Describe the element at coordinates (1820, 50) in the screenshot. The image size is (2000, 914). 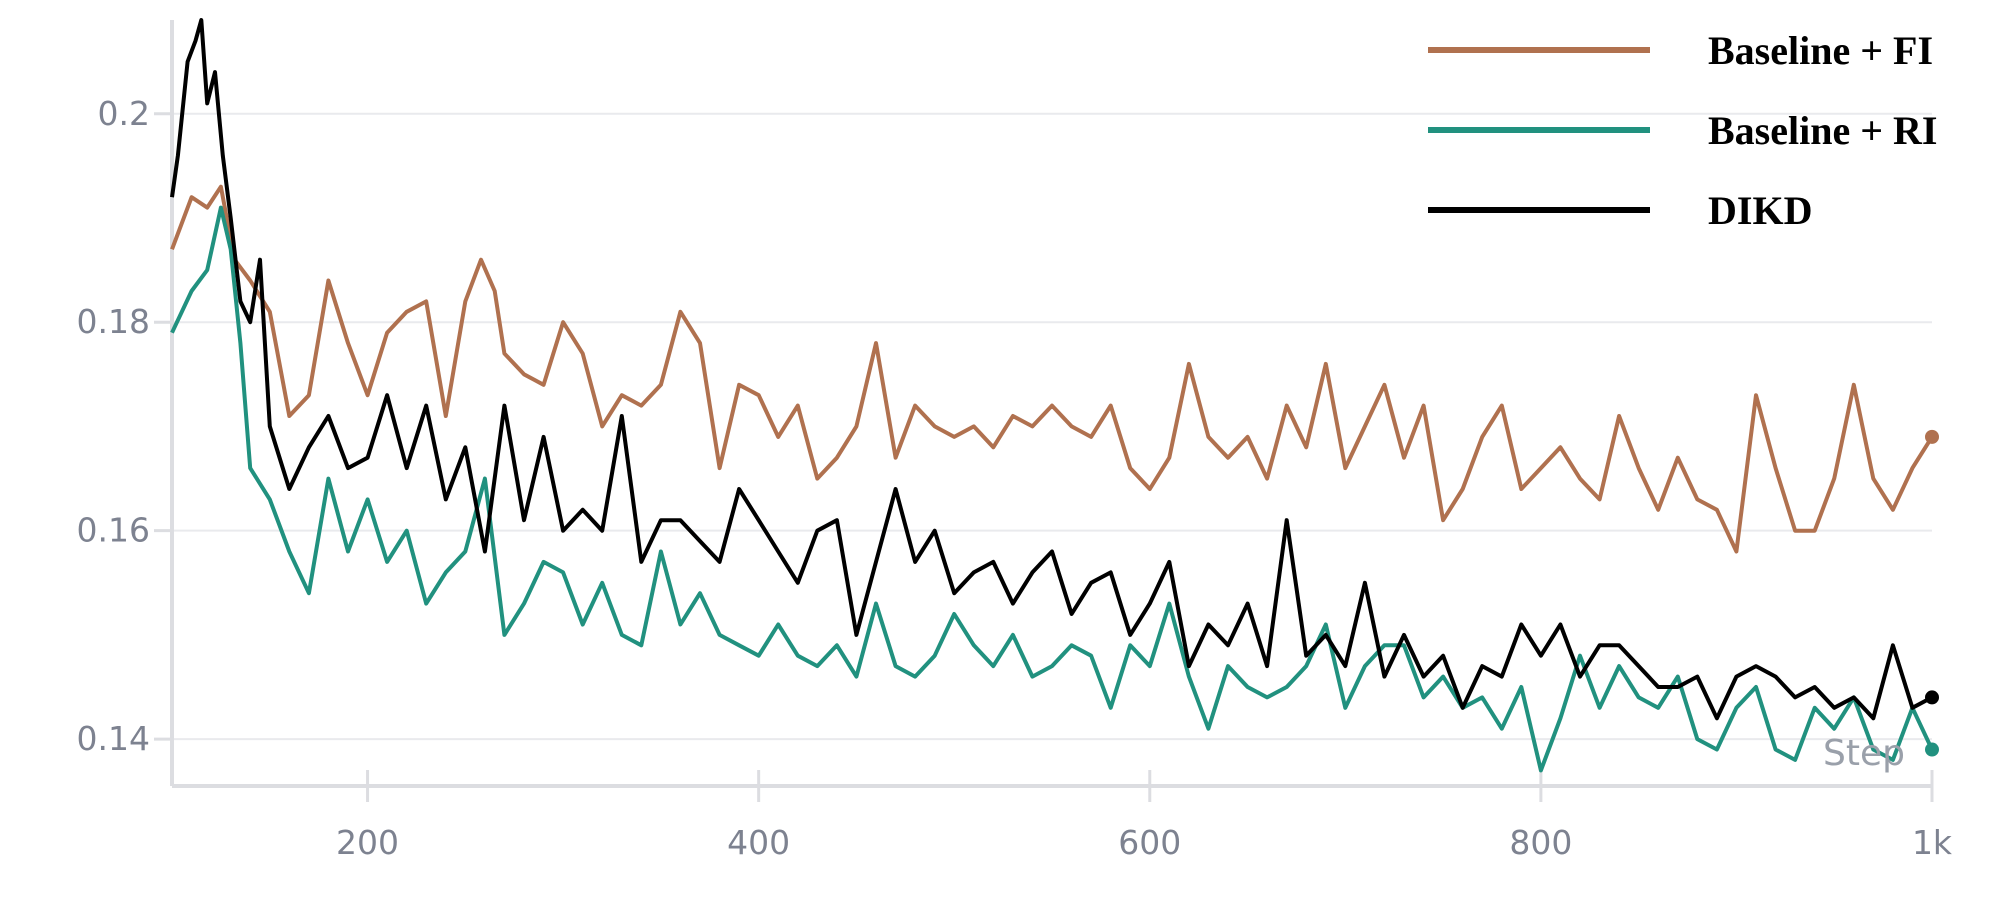
I see `legend-label-baseline-fi: Baseline + FI` at that location.